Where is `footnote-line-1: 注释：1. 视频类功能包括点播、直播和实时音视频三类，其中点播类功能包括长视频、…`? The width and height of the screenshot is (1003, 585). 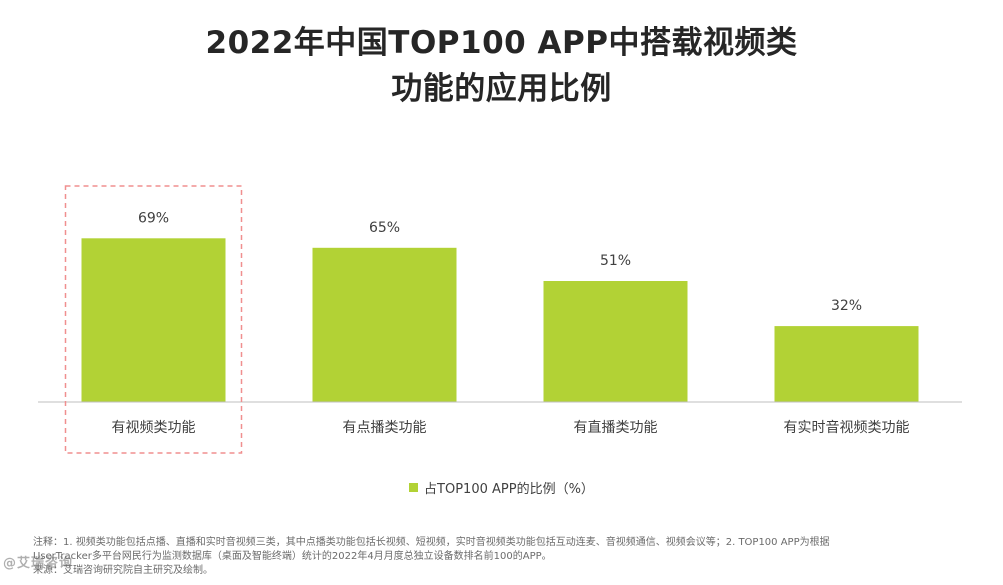 footnote-line-1: 注释：1. 视频类功能包括点播、直播和实时音视频三类，其中点播类功能包括长视频、… is located at coordinates (431, 542).